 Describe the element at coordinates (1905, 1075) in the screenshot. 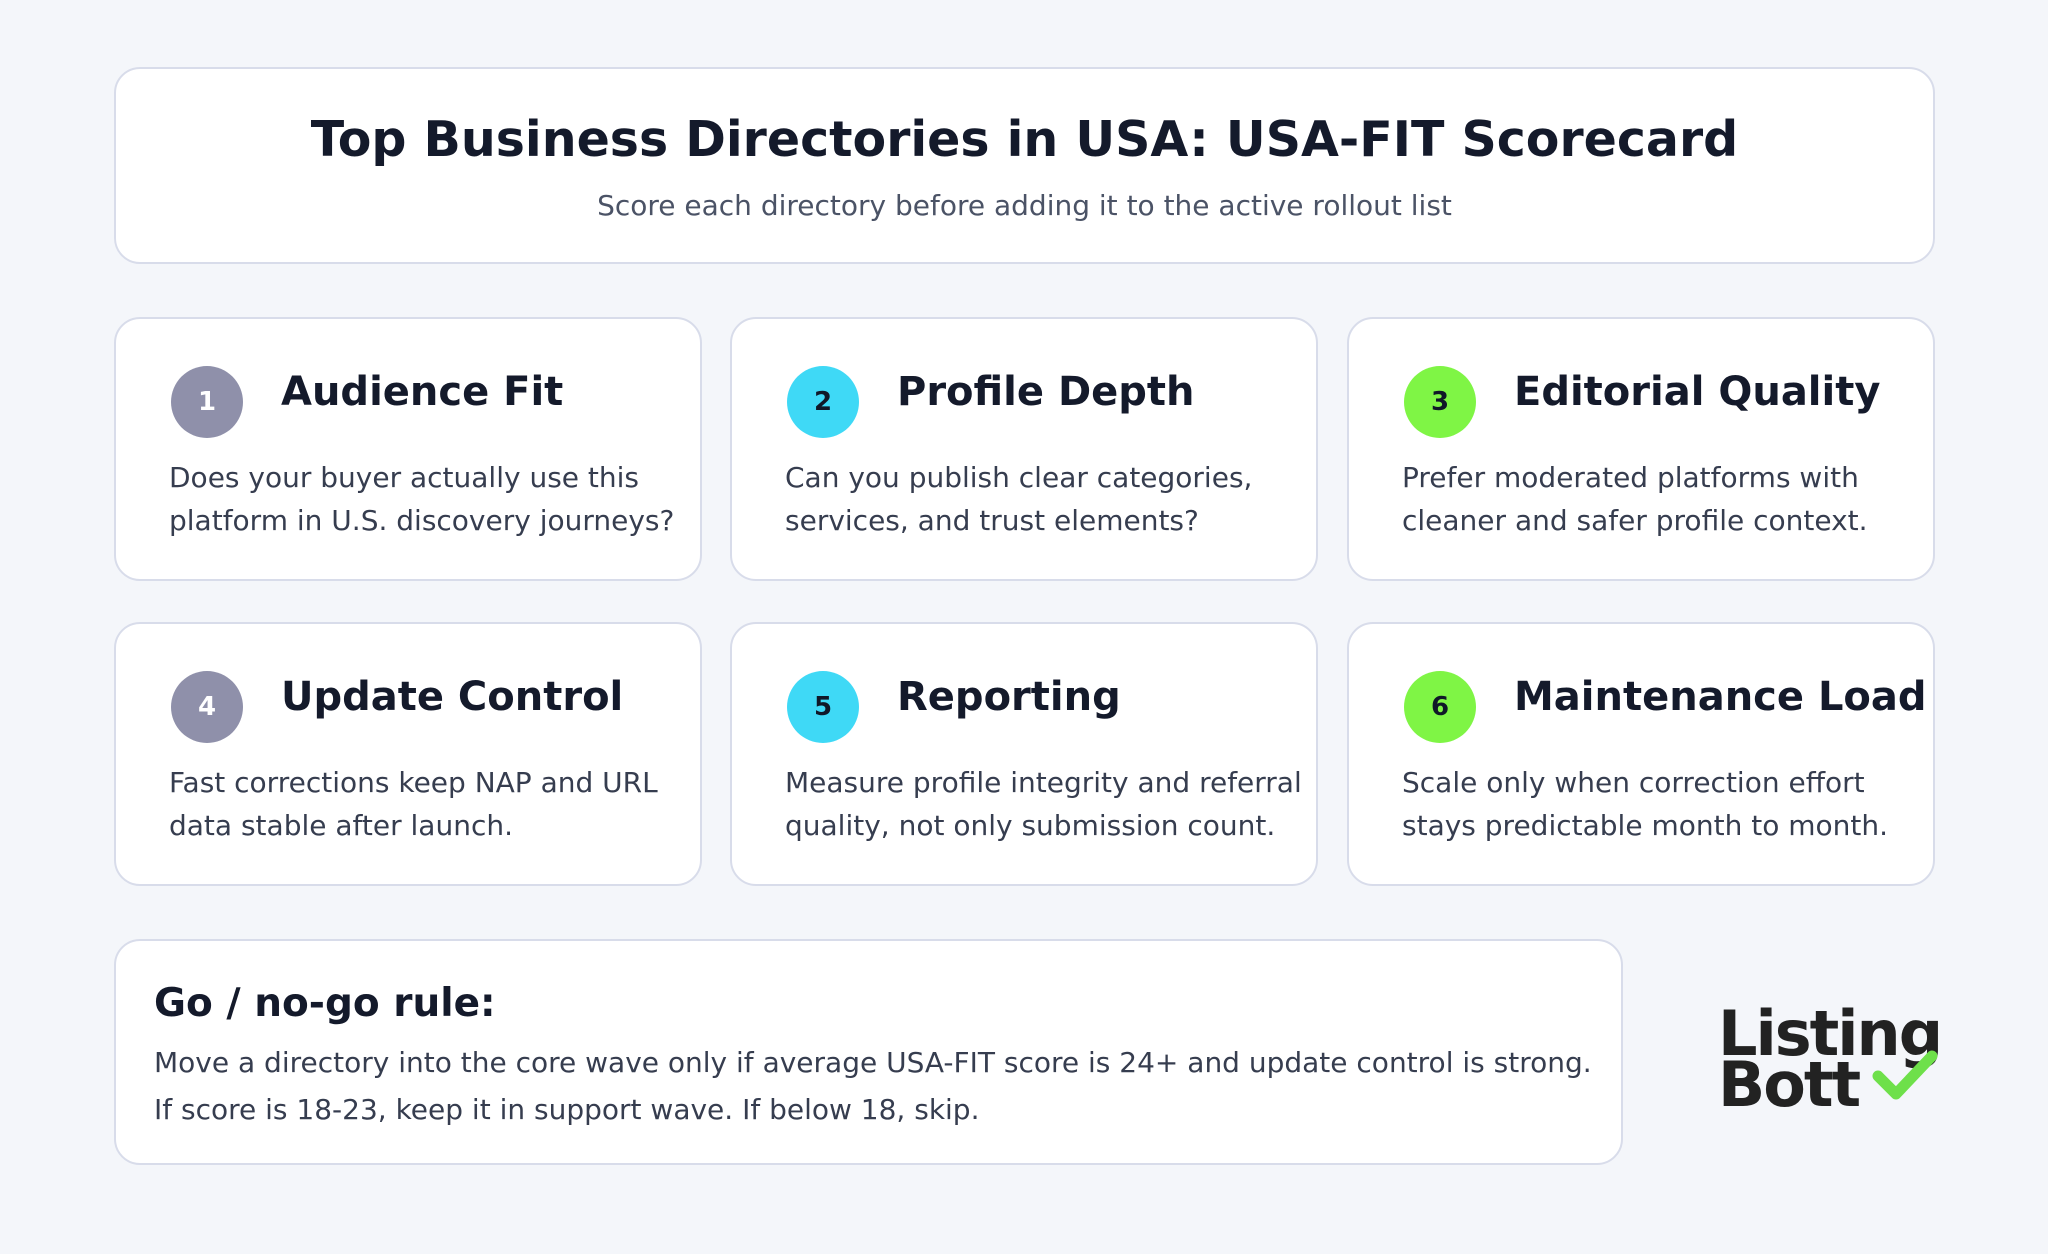

I see `logo-check` at that location.